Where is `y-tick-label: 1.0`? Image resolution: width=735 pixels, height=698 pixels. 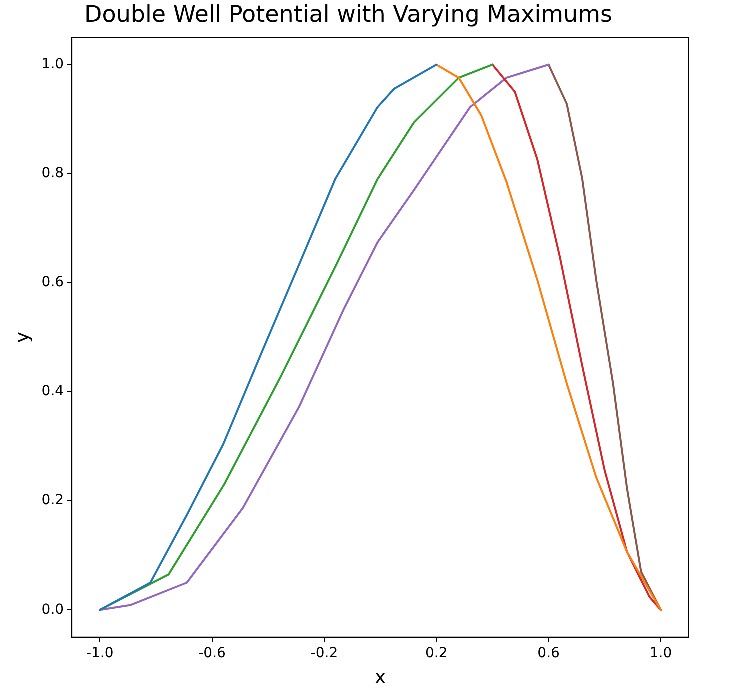
y-tick-label: 1.0 is located at coordinates (53, 64).